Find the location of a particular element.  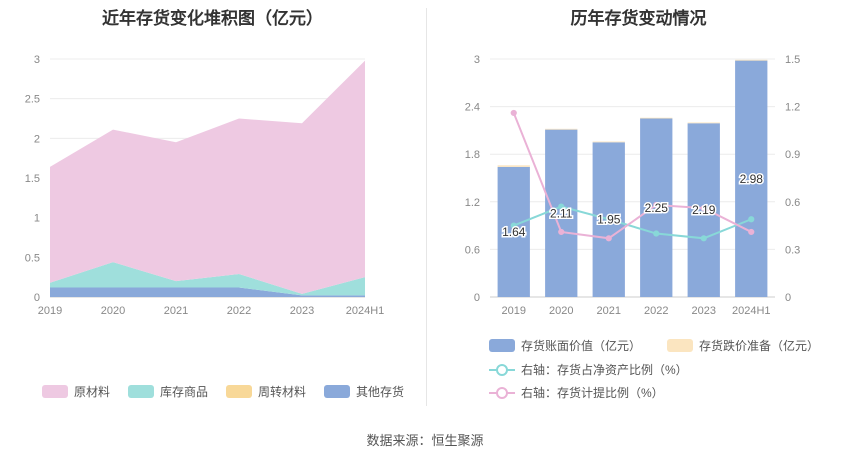

y-left-tick-label: 0.6 is located at coordinates (472, 250).